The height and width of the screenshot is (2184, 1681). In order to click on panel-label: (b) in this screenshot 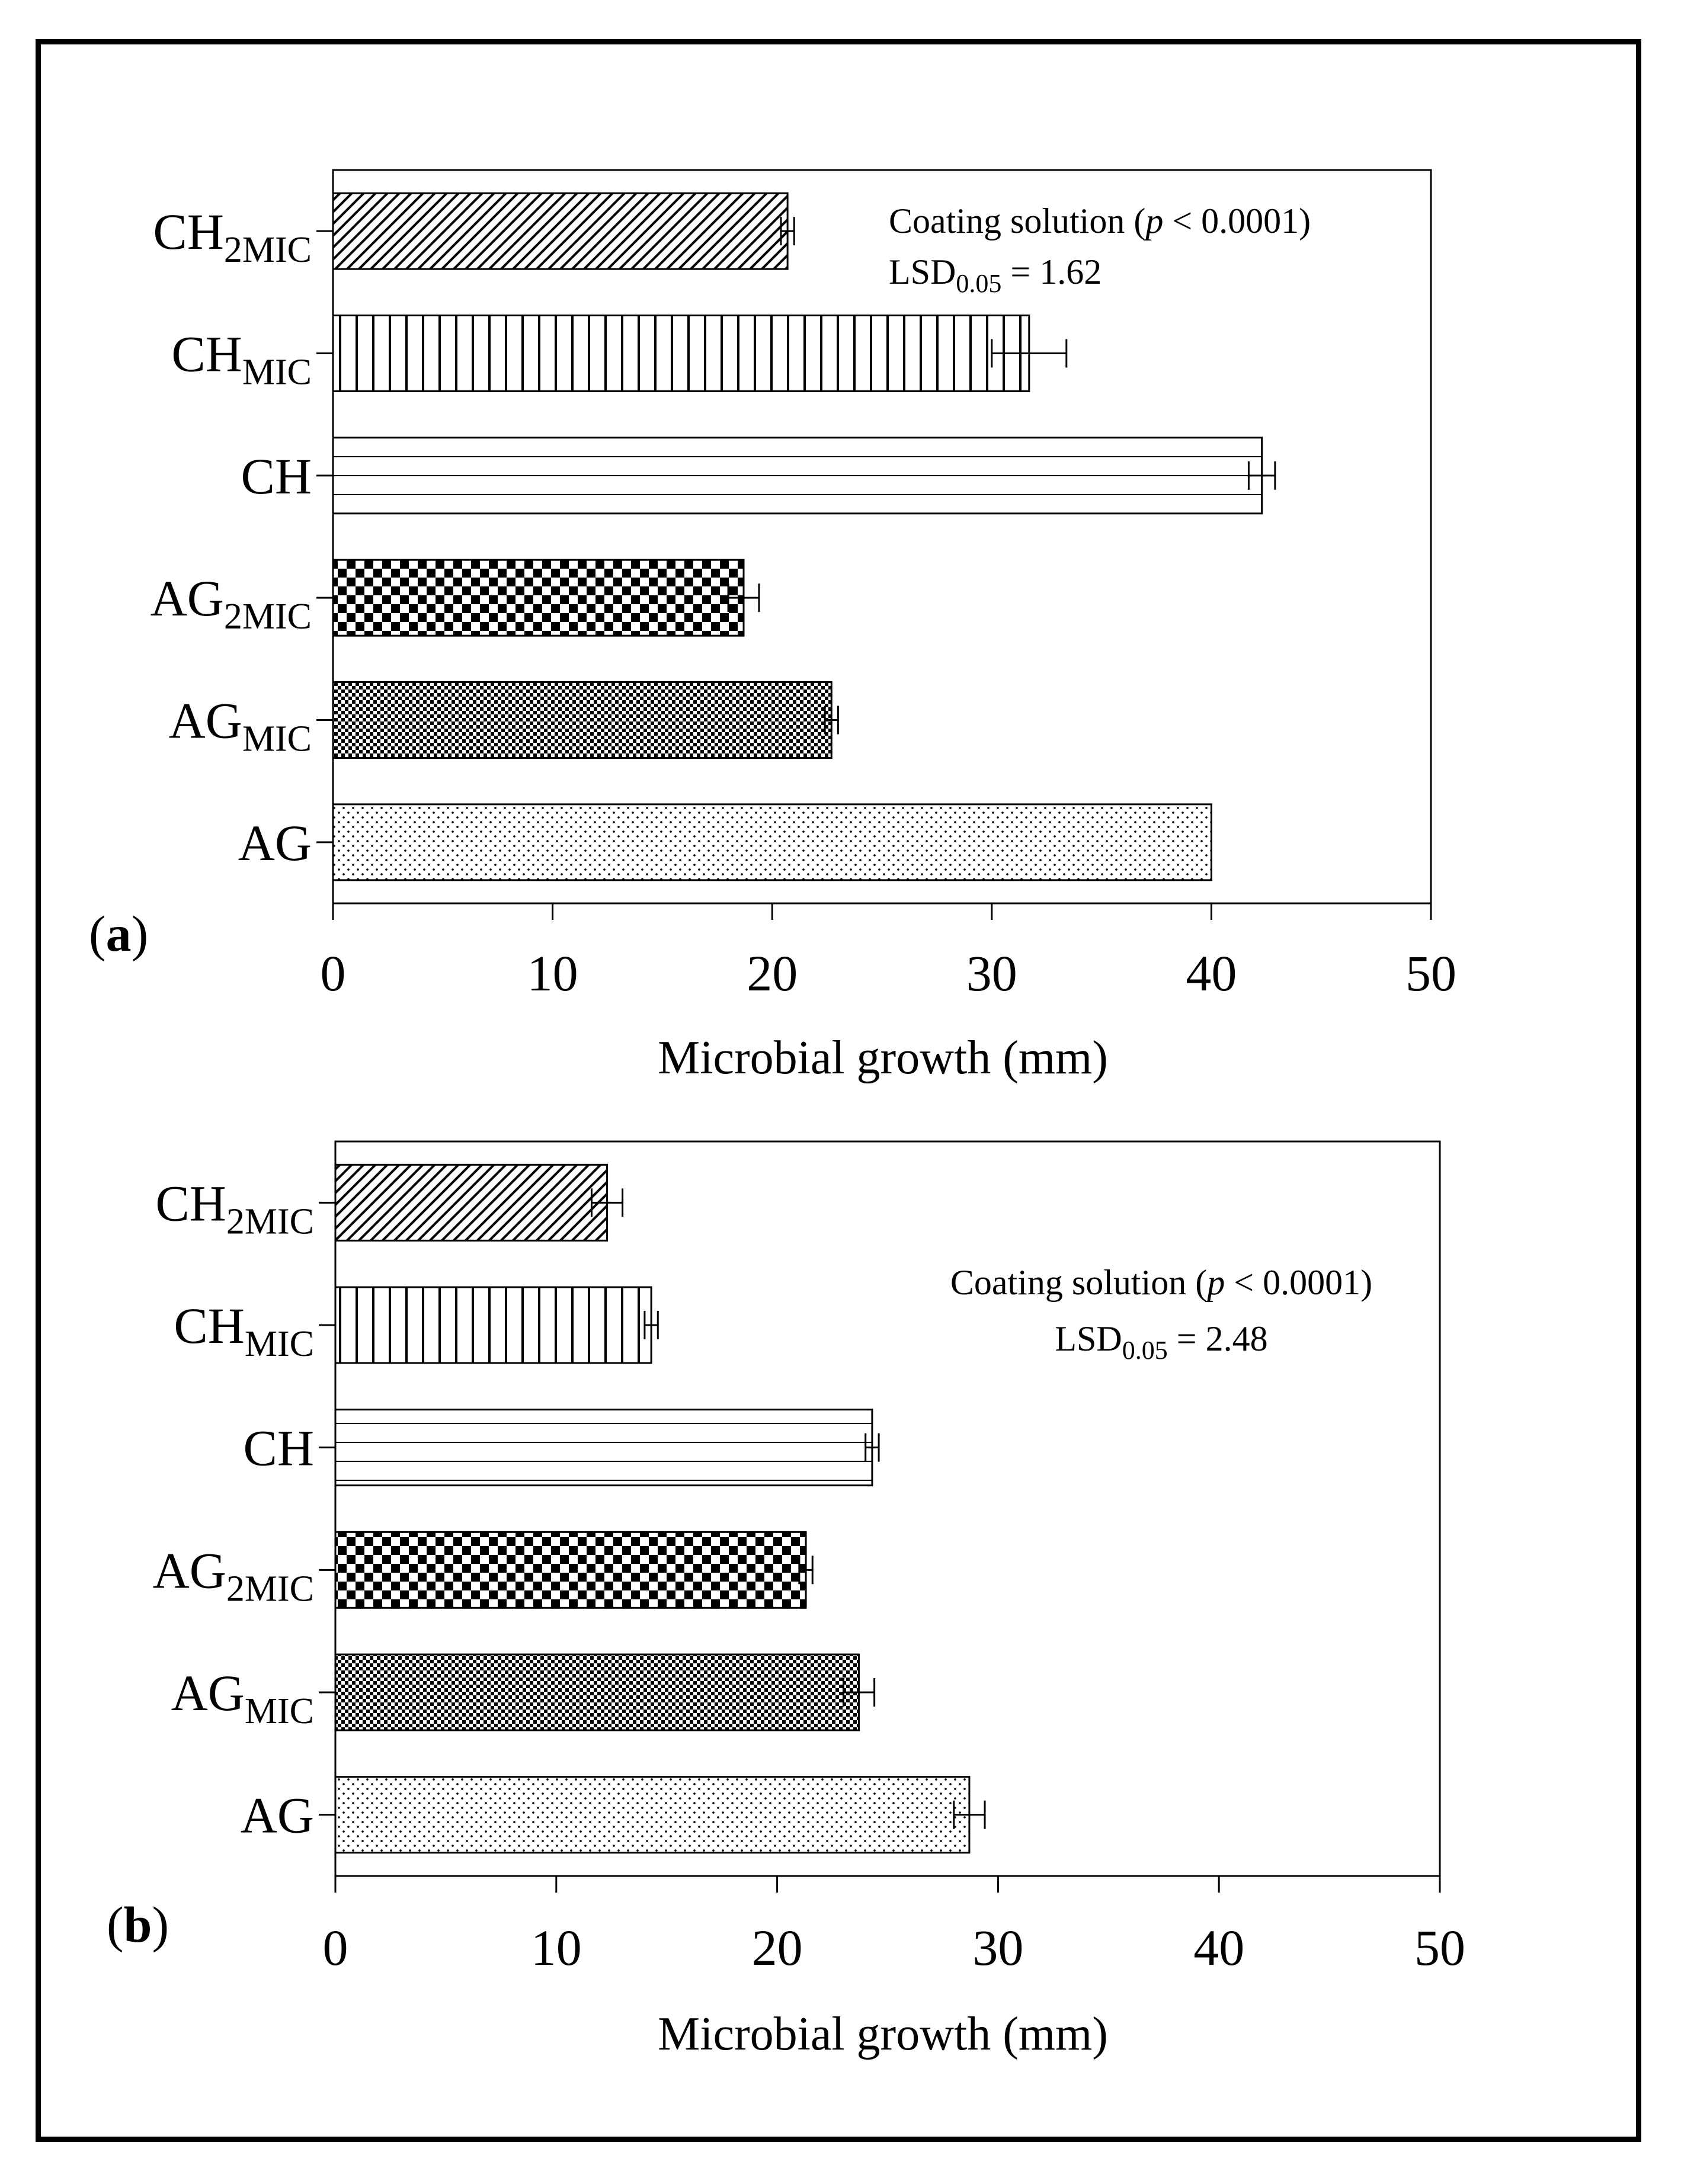, I will do `click(138, 1924)`.